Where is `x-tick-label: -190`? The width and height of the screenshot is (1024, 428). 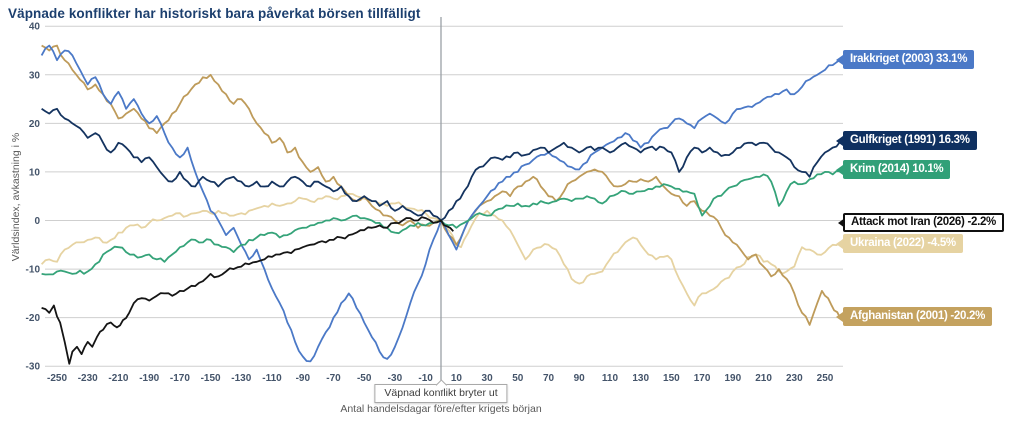
x-tick-label: -190 is located at coordinates (149, 378).